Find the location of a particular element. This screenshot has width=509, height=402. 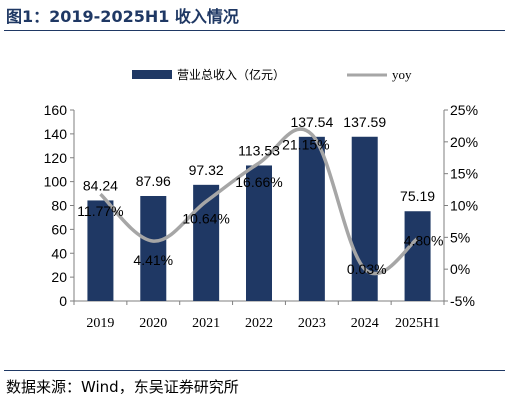

y-left-tick-label: 0 is located at coordinates (63, 301).